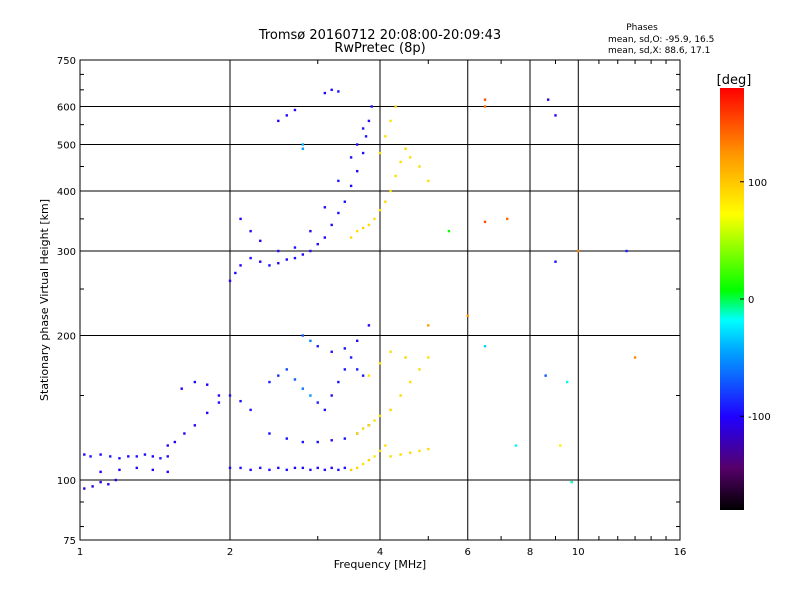 This screenshot has height=600, width=800. I want to click on x-tick-label: 8, so click(530, 552).